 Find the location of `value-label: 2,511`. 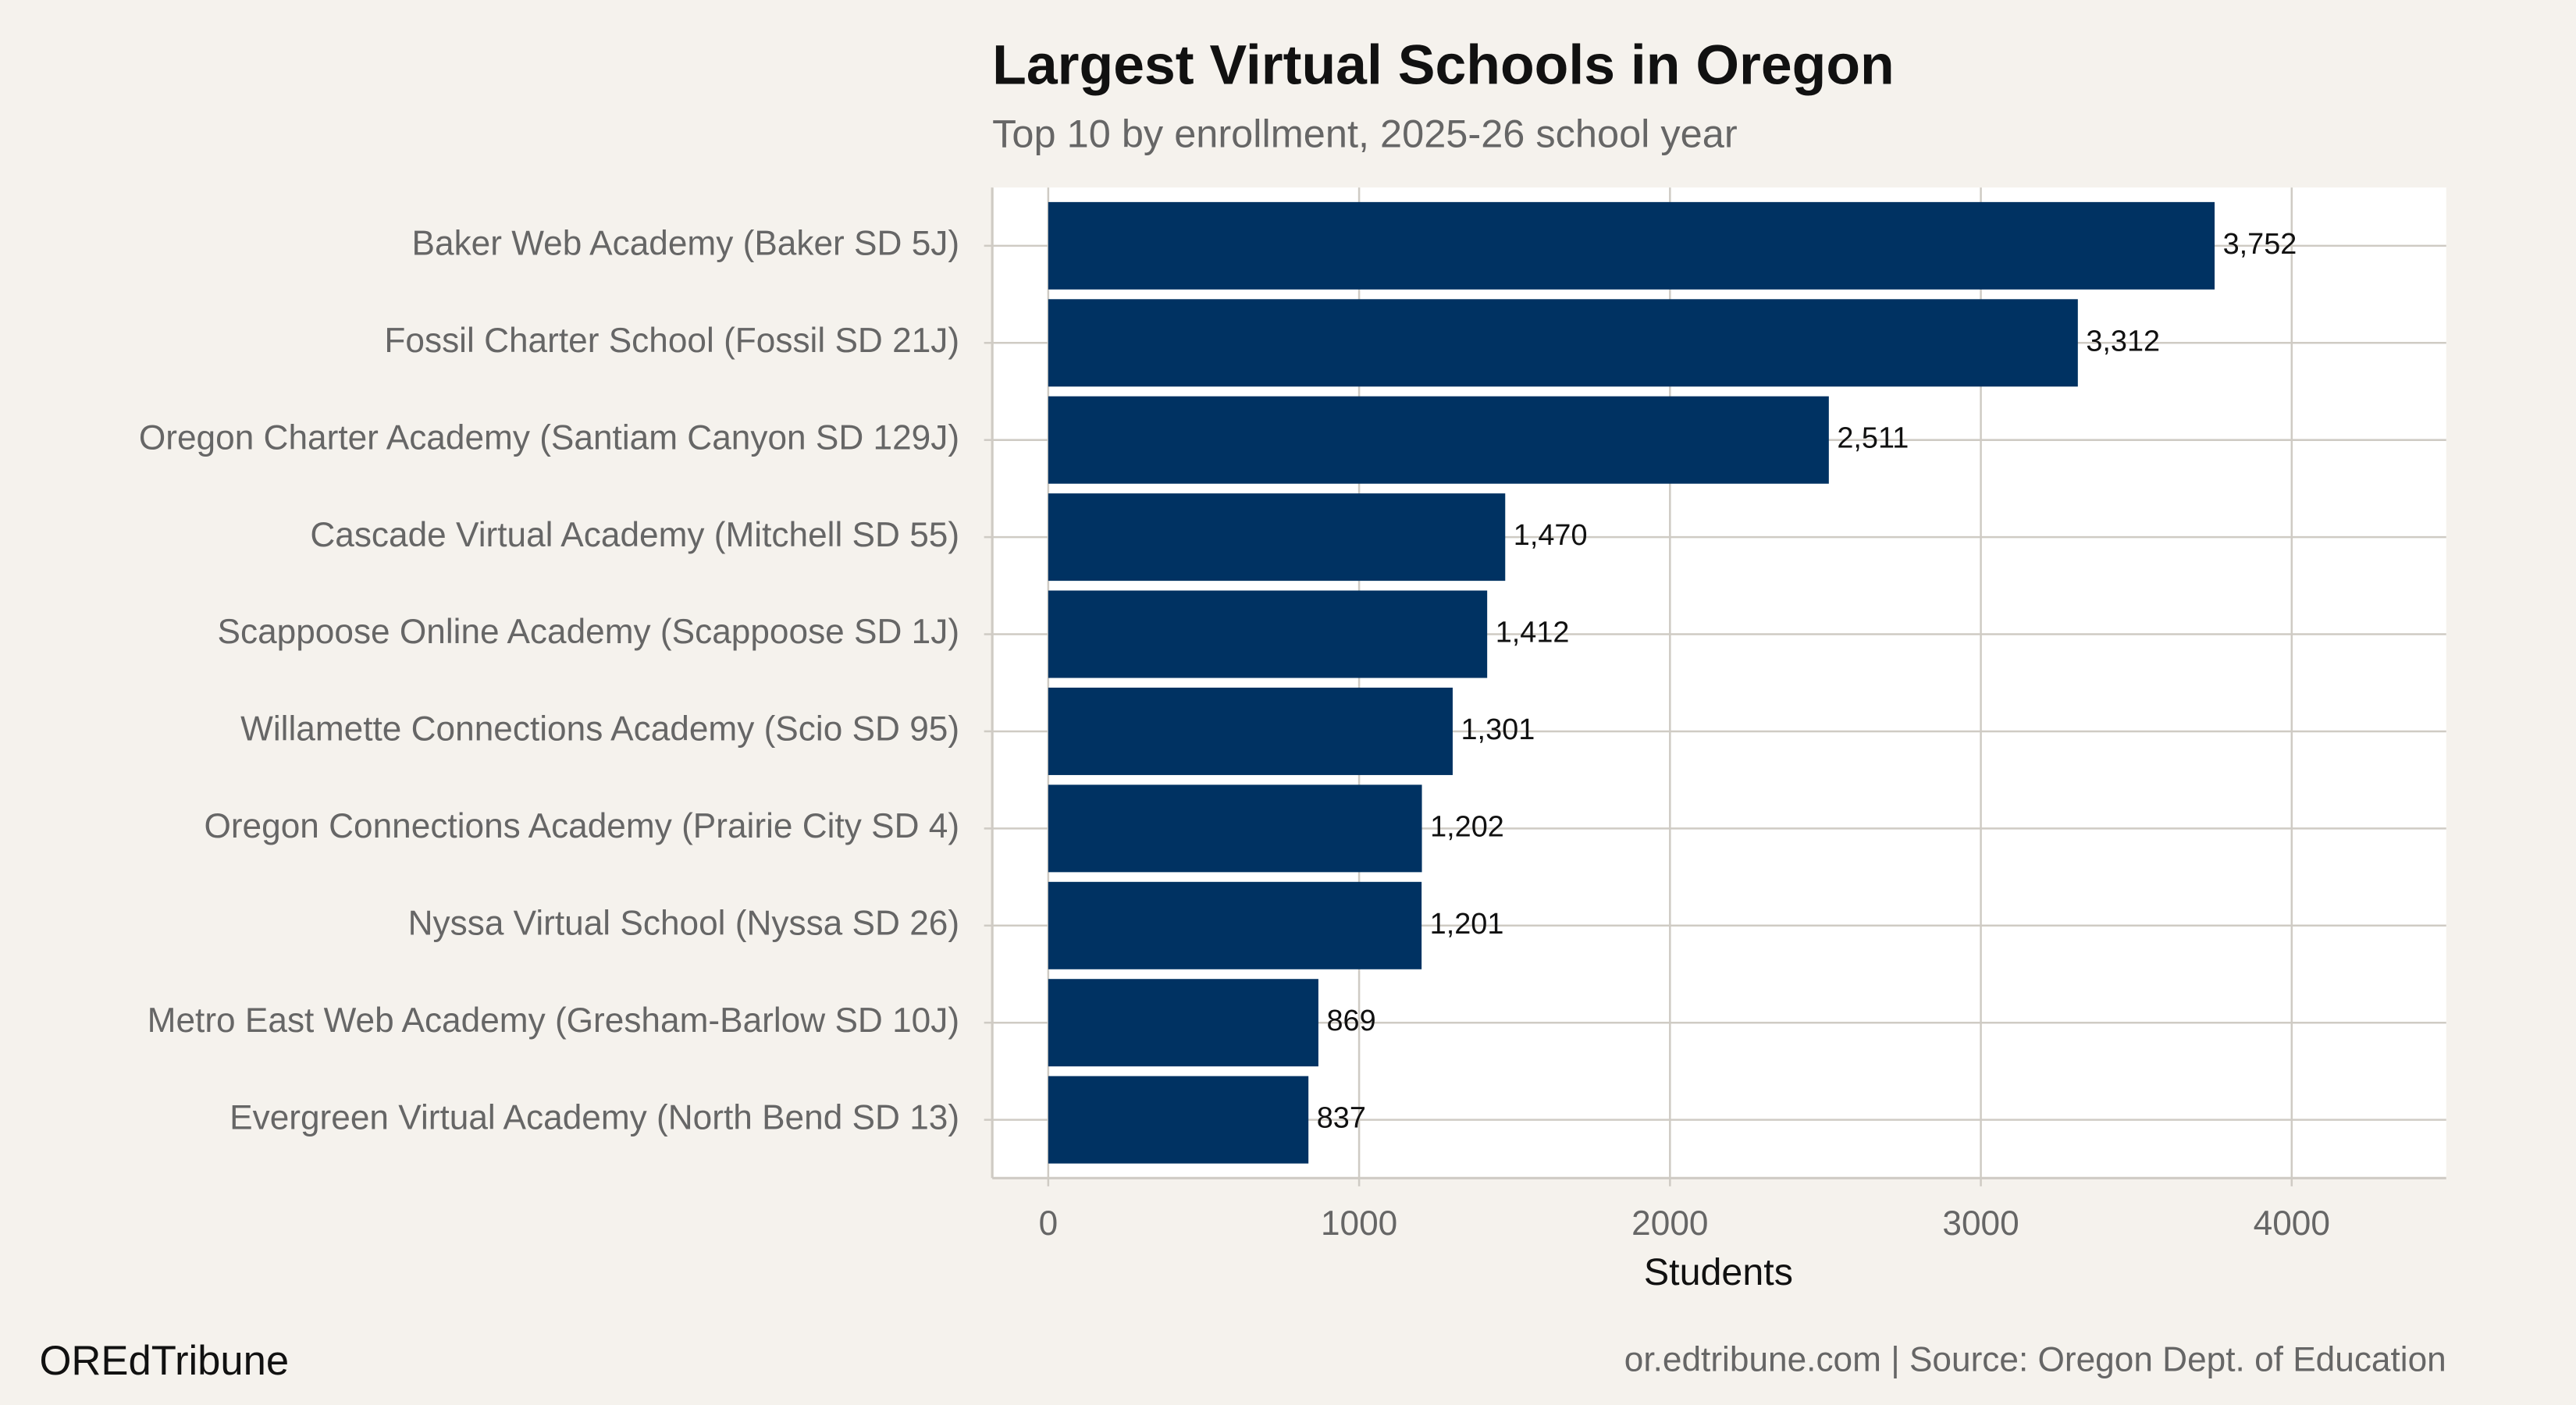

value-label: 2,511 is located at coordinates (1873, 439).